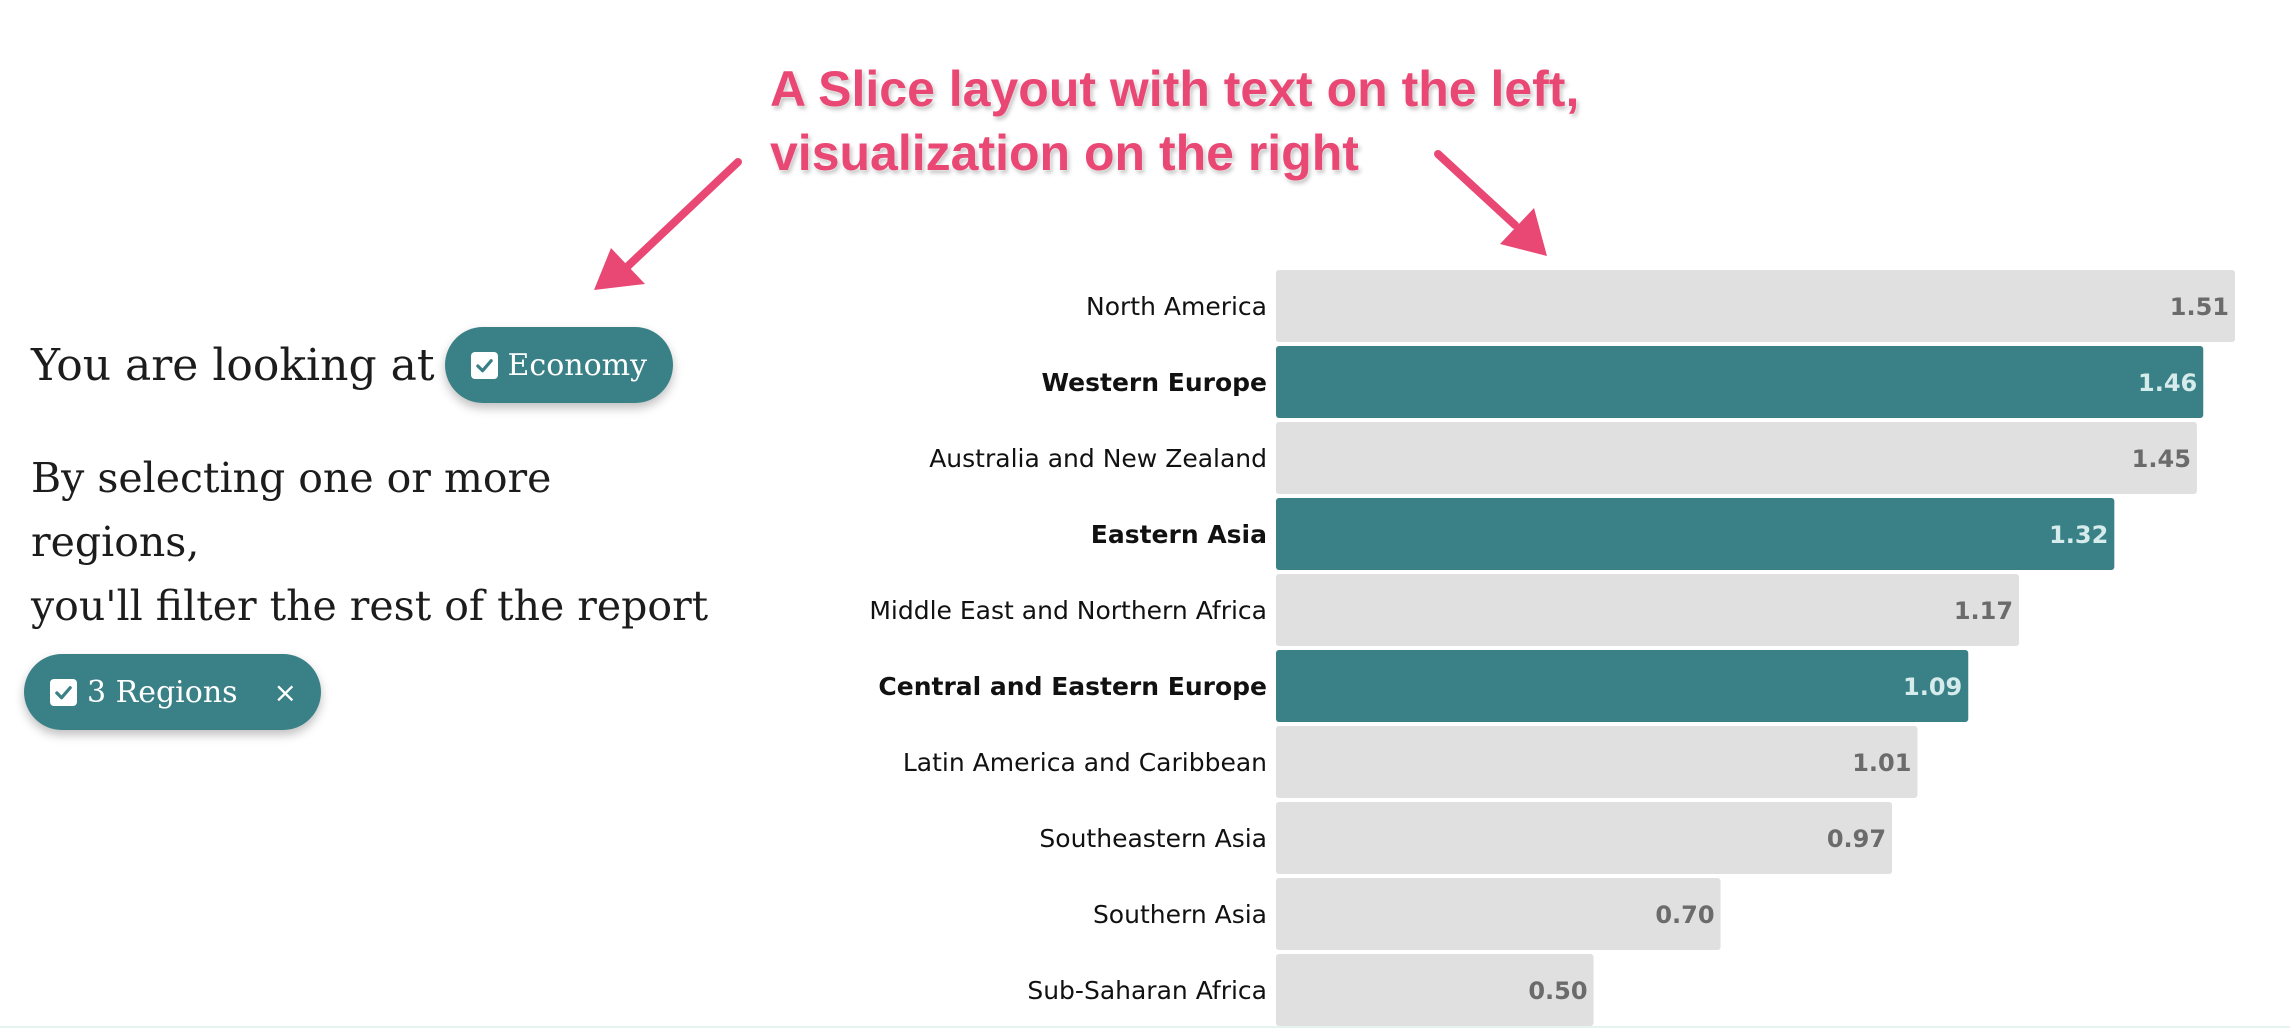 The height and width of the screenshot is (1030, 2290). Describe the element at coordinates (1740, 382) in the screenshot. I see `bar-western-europe` at that location.